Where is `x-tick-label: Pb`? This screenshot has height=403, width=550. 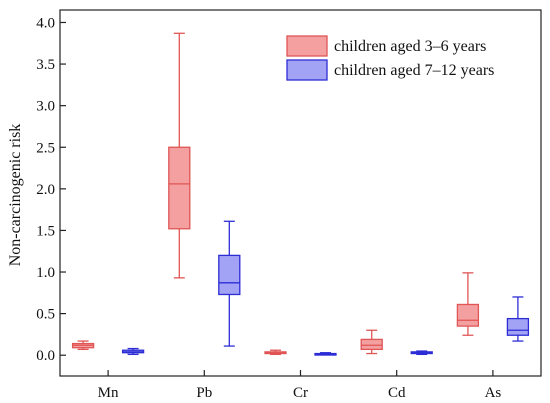
x-tick-label: Pb is located at coordinates (204, 393).